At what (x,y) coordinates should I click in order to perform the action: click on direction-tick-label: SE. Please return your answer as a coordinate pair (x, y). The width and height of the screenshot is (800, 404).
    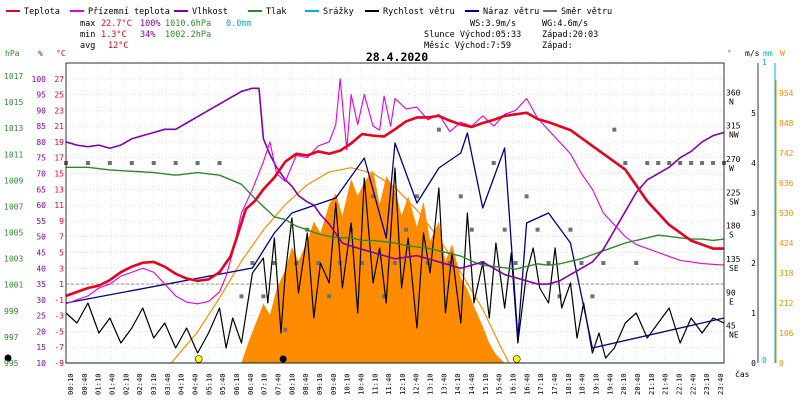
    Looking at the image, I should click on (734, 268).